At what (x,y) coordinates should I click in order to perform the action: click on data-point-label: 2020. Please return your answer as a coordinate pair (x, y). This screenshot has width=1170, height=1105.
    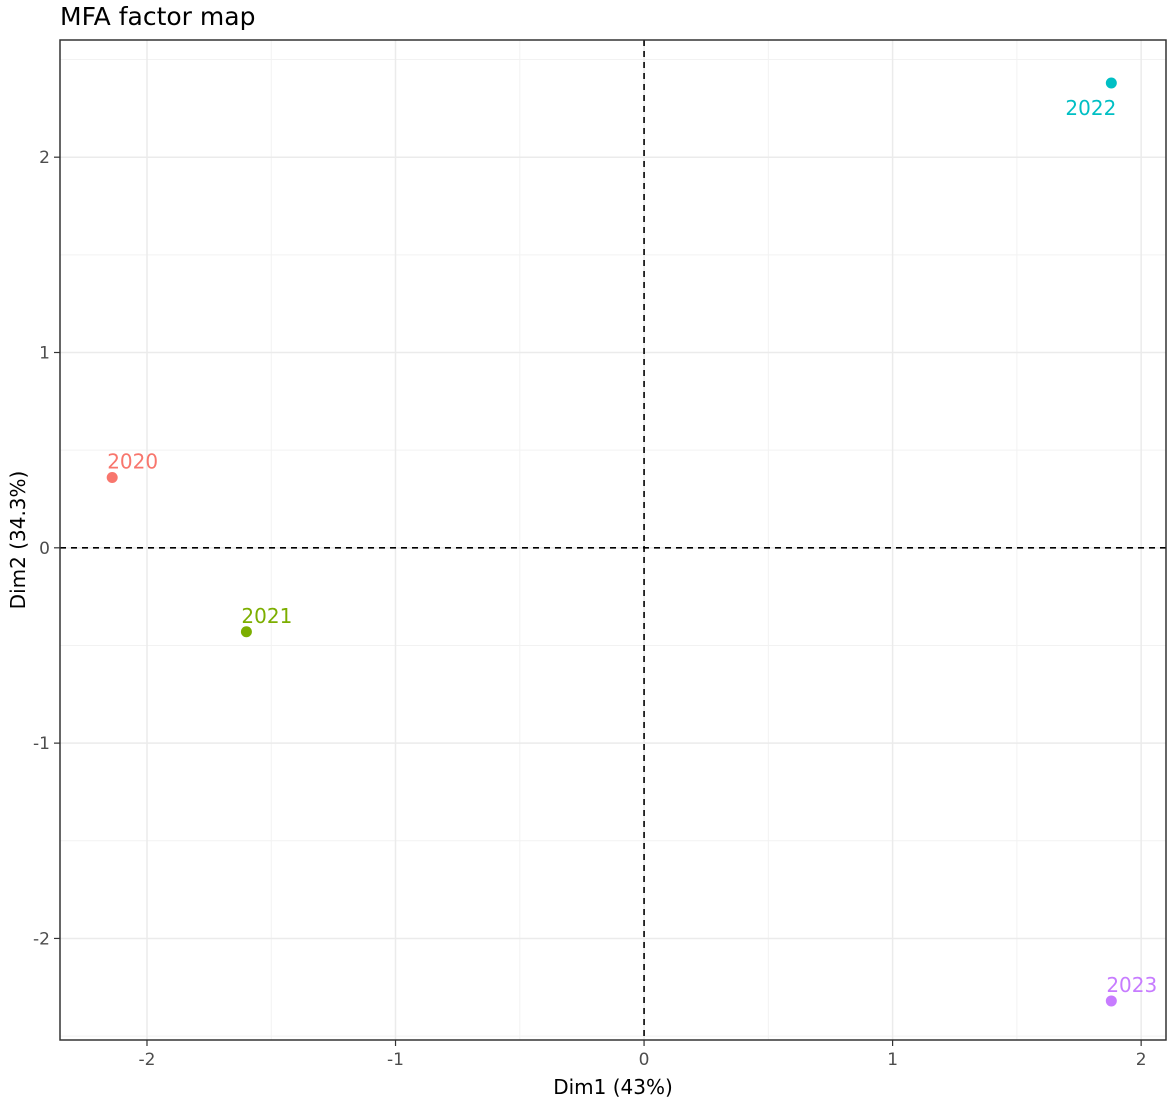
    Looking at the image, I should click on (132, 462).